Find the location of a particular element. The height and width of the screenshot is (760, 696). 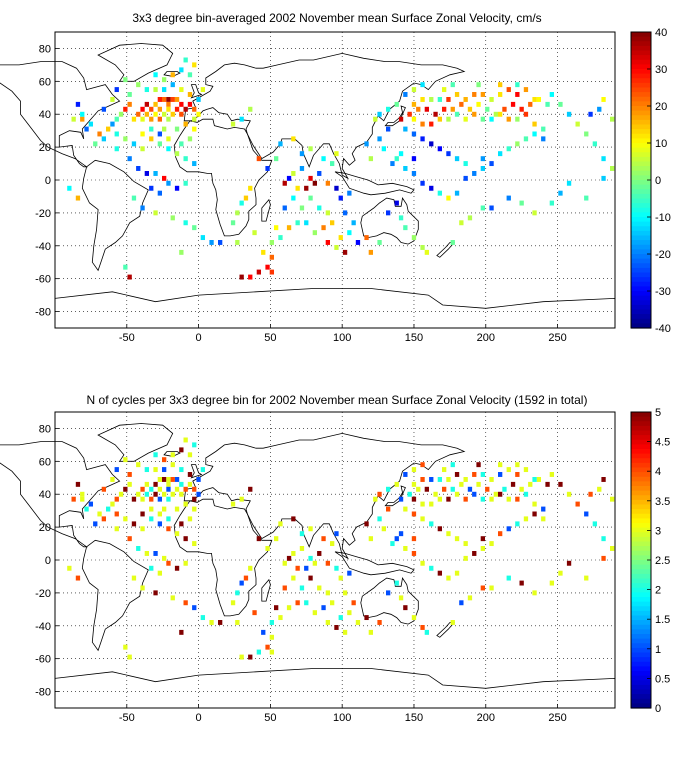

colorbar-tick-label: 30 is located at coordinates (661, 70).